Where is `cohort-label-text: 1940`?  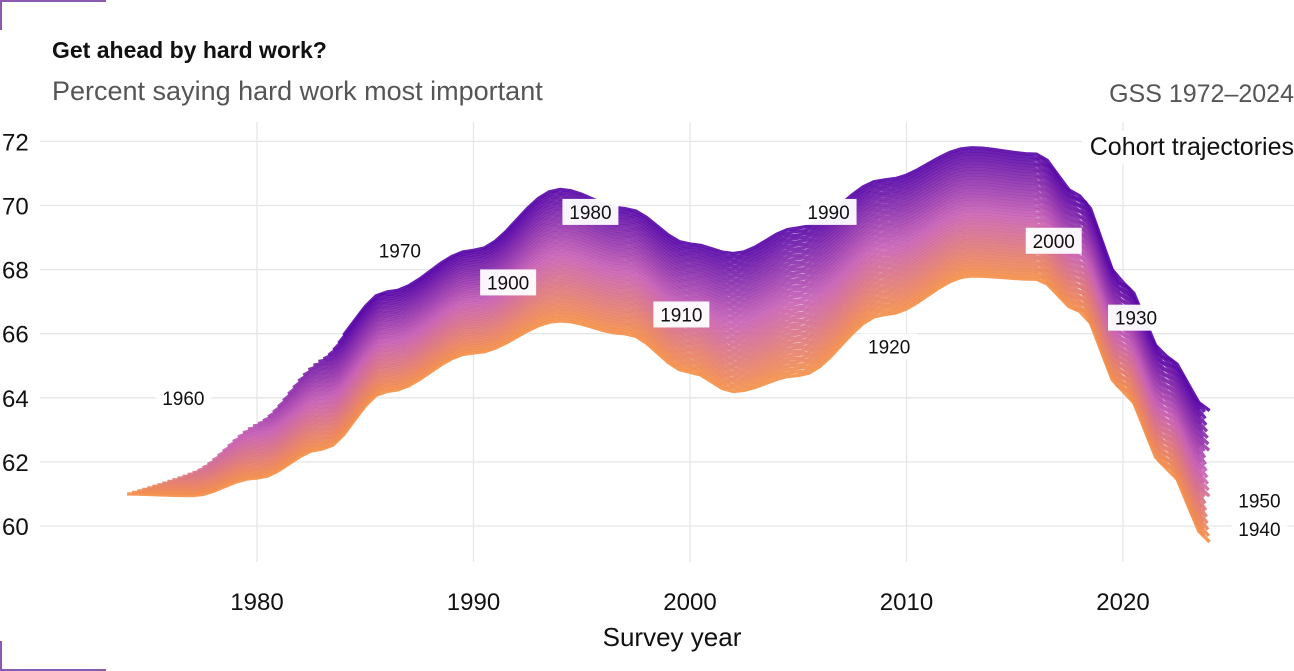 cohort-label-text: 1940 is located at coordinates (1259, 530).